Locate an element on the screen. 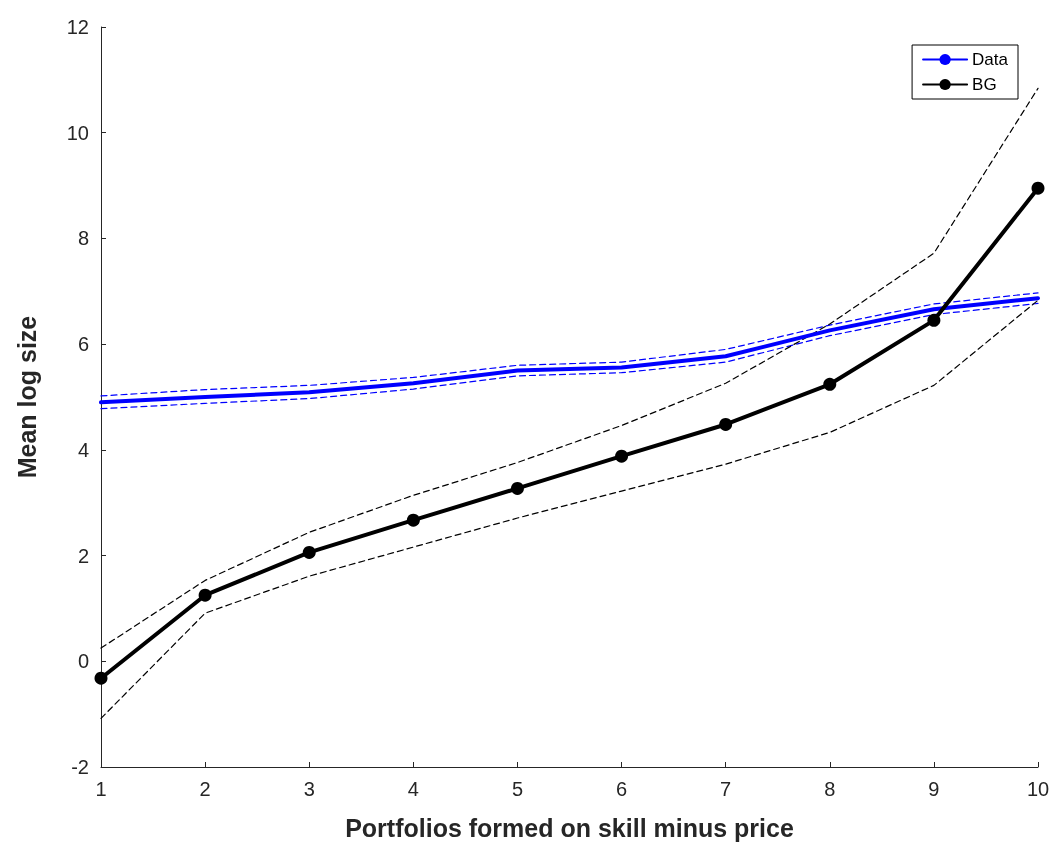  y-tick-label: 12 is located at coordinates (77, 27).